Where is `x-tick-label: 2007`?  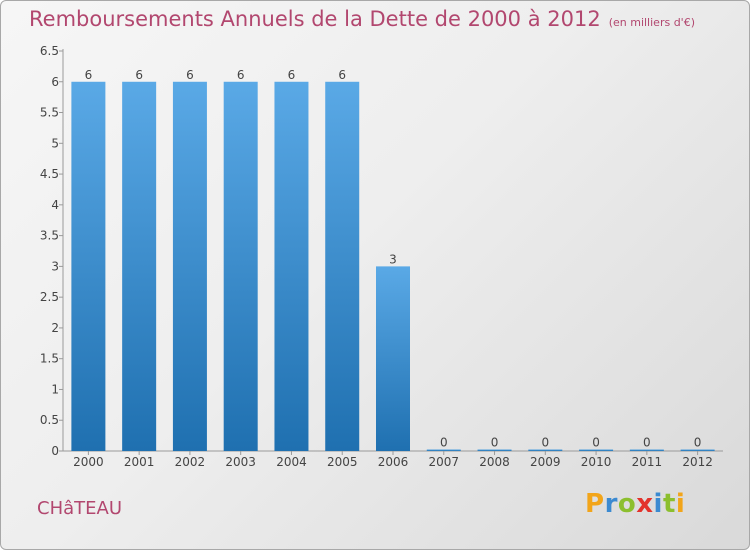 x-tick-label: 2007 is located at coordinates (443, 462).